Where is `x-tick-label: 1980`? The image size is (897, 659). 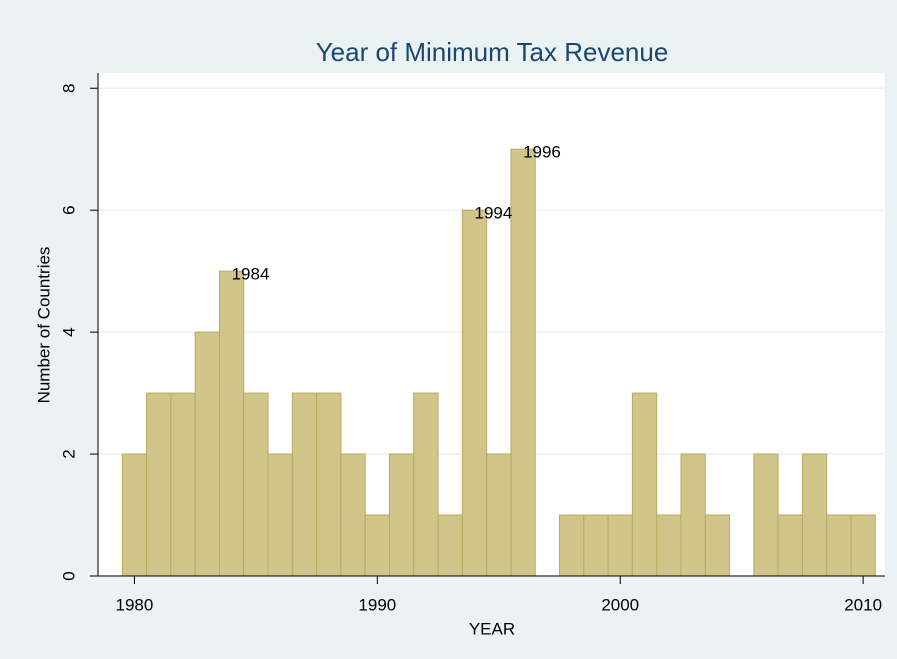 x-tick-label: 1980 is located at coordinates (135, 604).